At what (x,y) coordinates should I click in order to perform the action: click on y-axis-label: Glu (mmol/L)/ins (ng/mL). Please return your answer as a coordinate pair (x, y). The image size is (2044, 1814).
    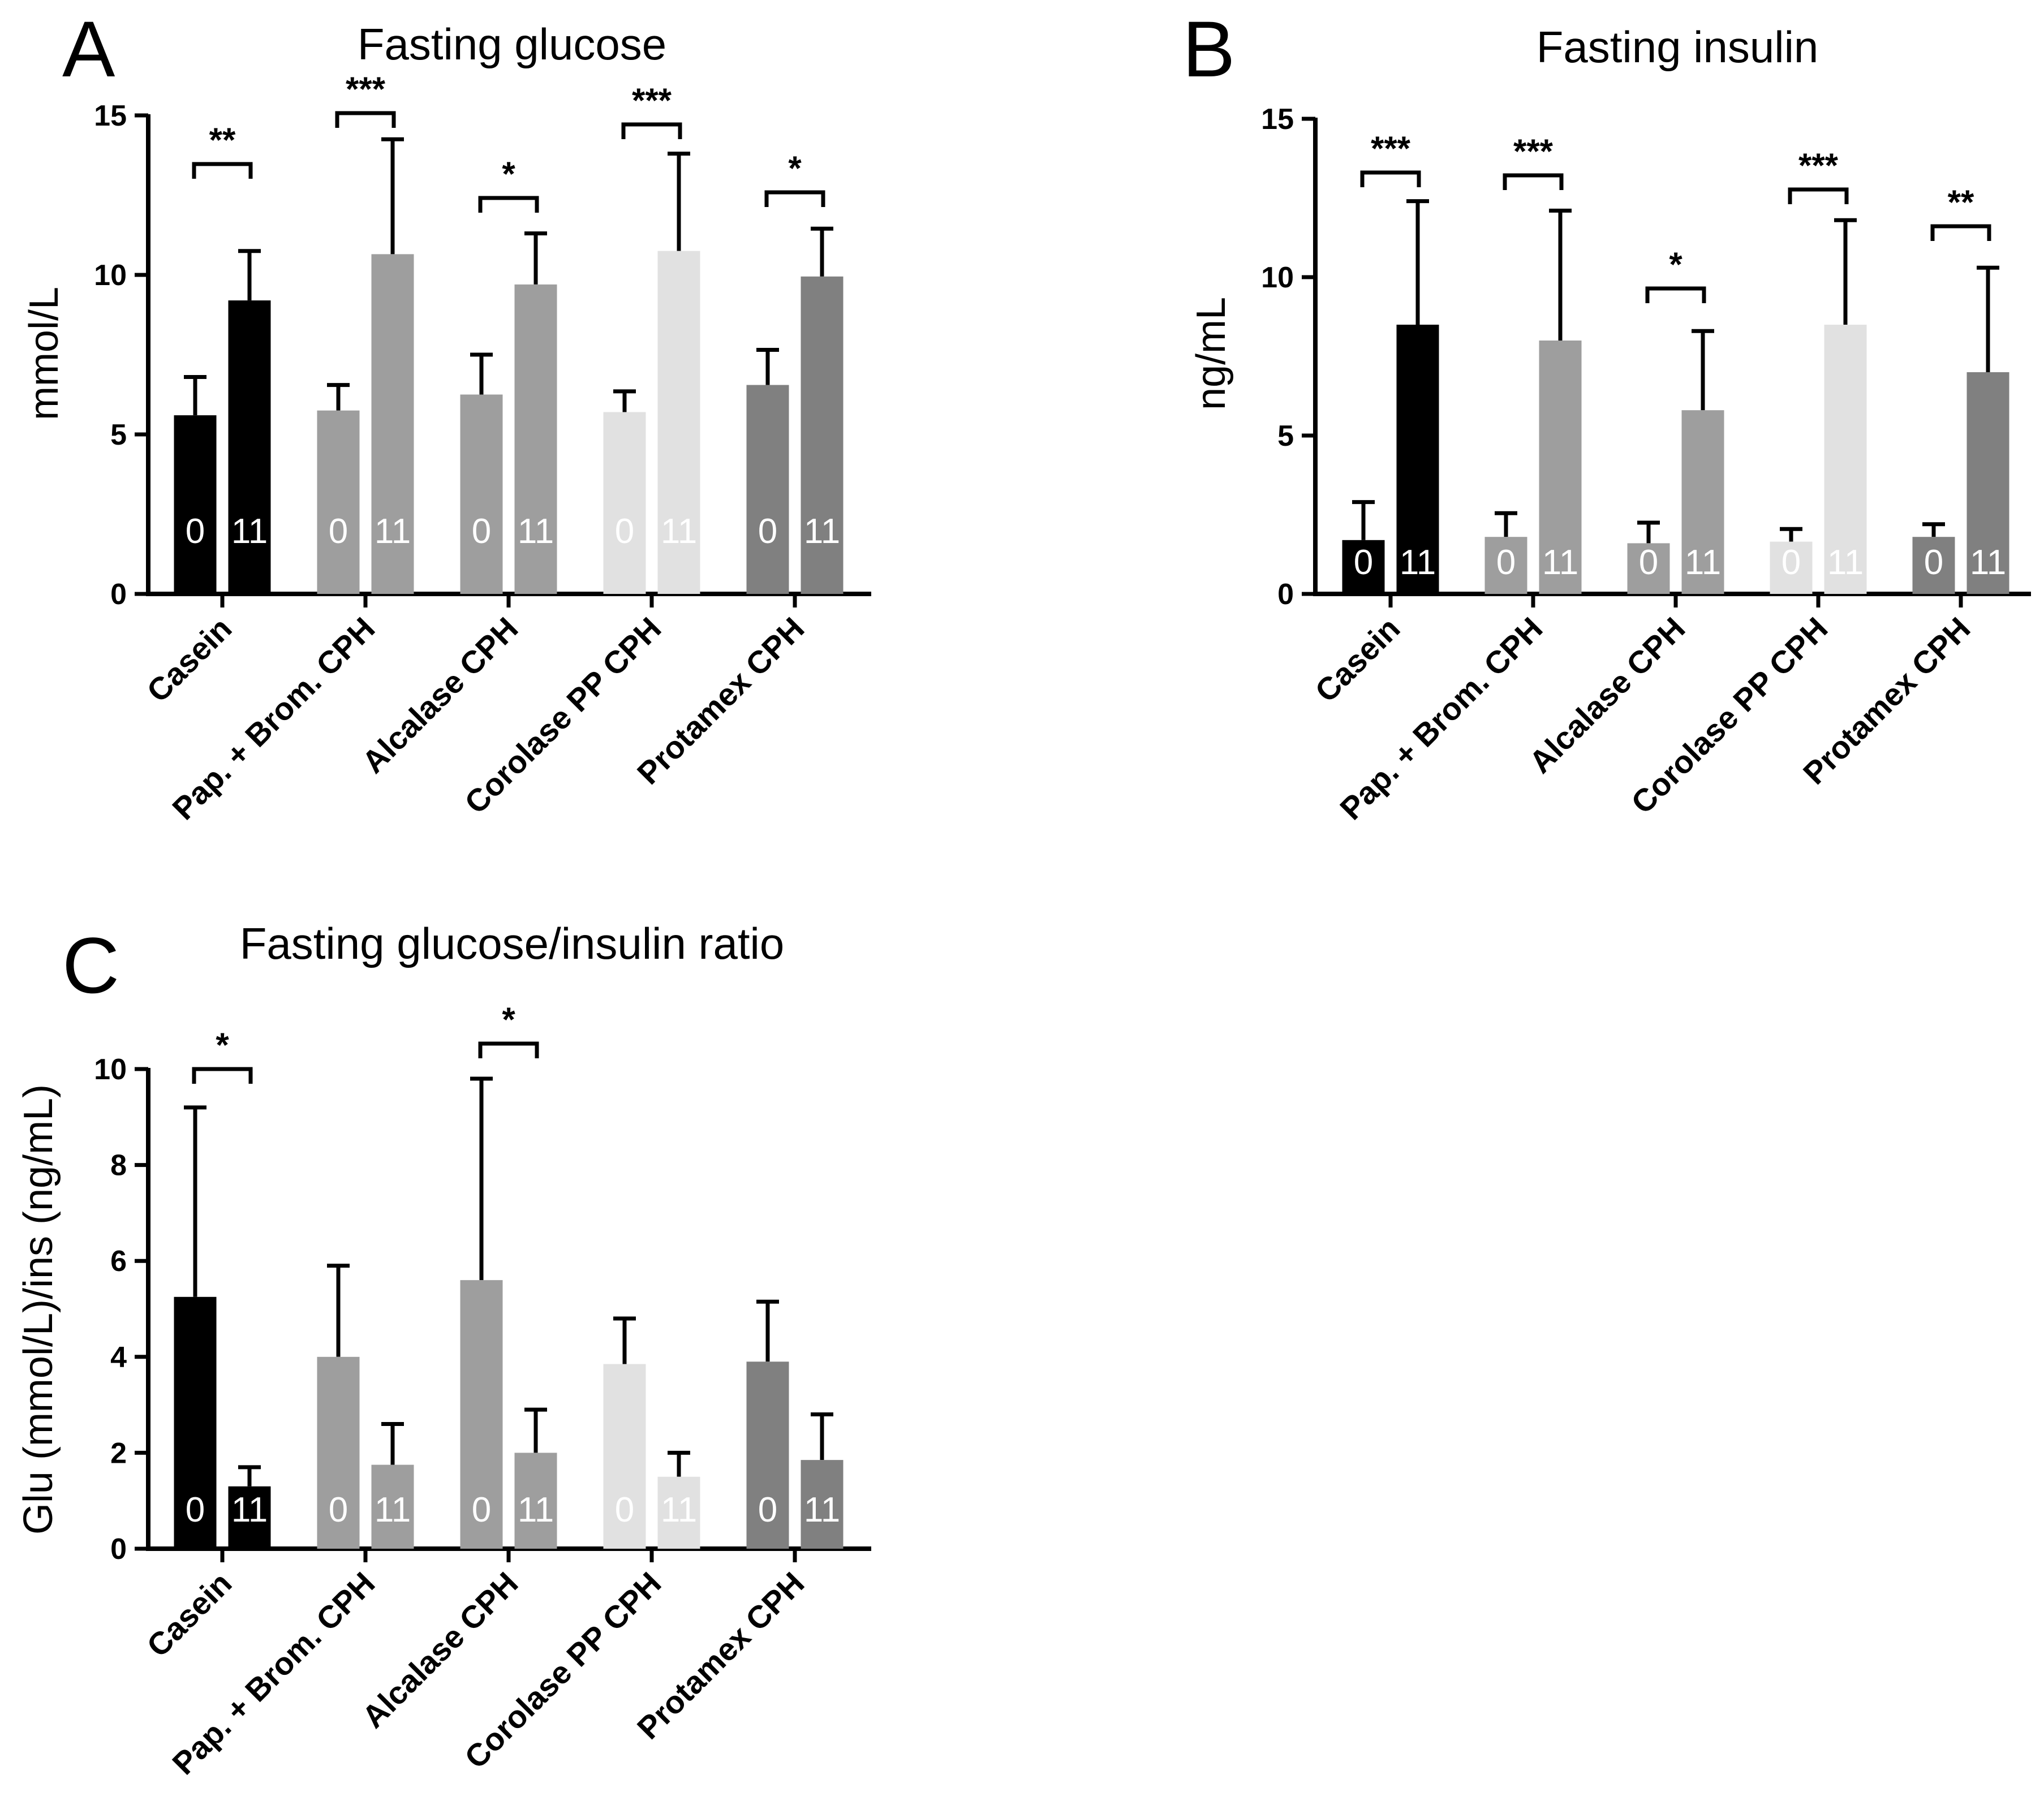
    Looking at the image, I should click on (38, 1309).